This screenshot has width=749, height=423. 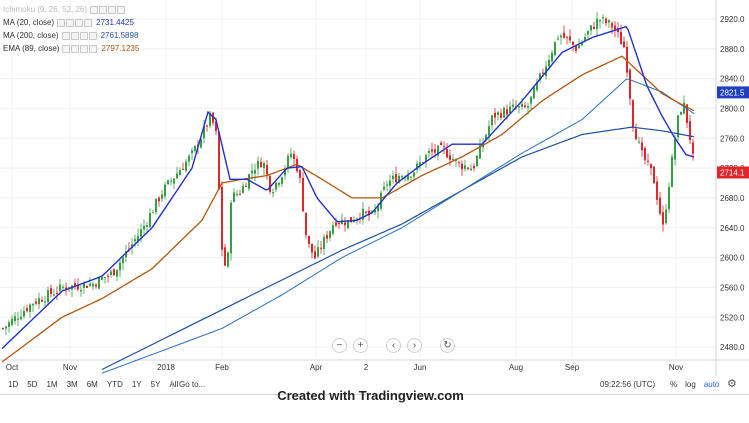 What do you see at coordinates (393, 345) in the screenshot?
I see `scroll-left-button: ‹` at bounding box center [393, 345].